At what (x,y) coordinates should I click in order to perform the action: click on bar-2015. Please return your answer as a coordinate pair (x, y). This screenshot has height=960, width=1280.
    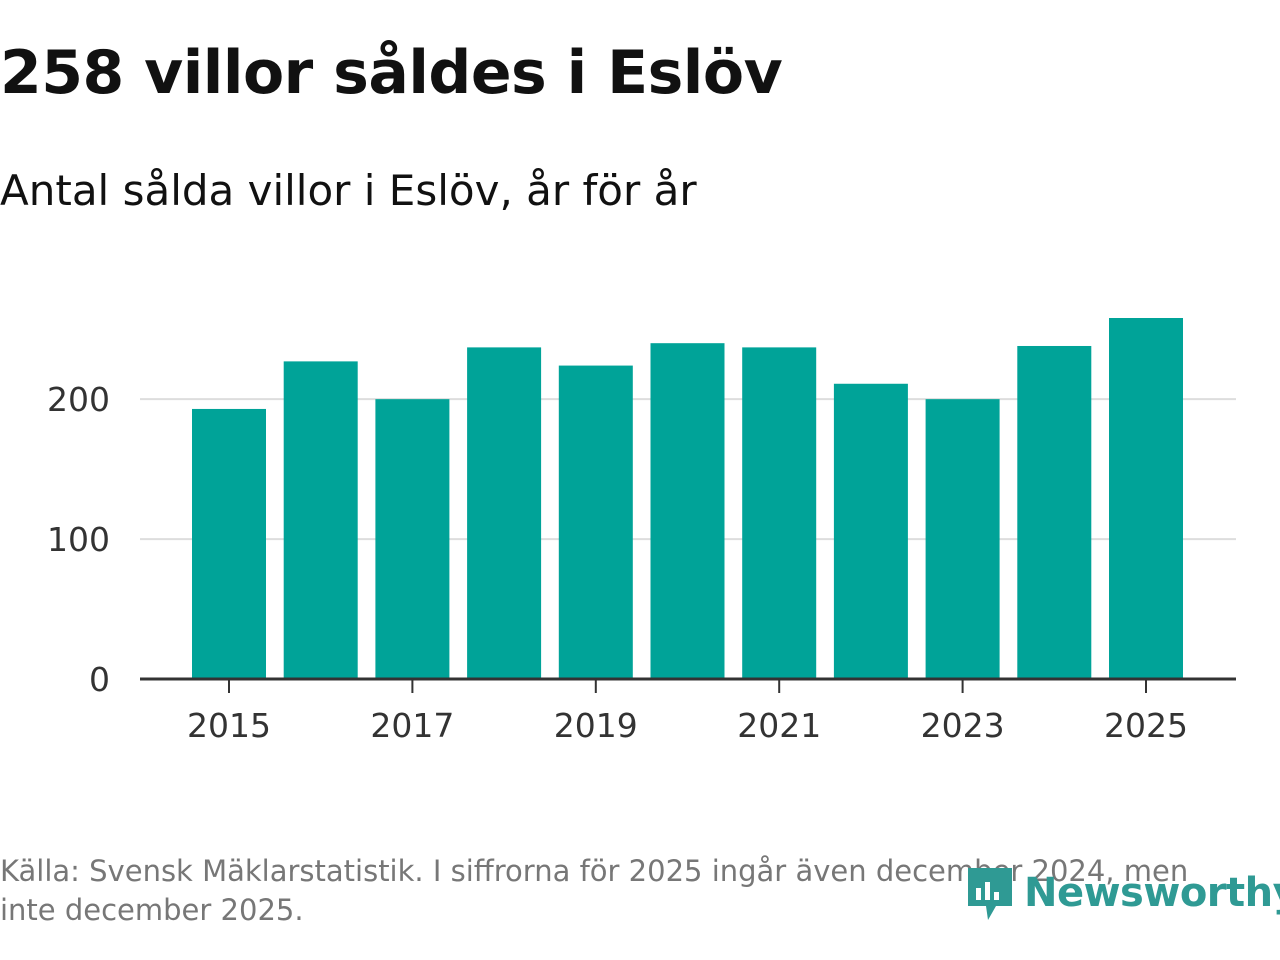
    Looking at the image, I should click on (229, 543).